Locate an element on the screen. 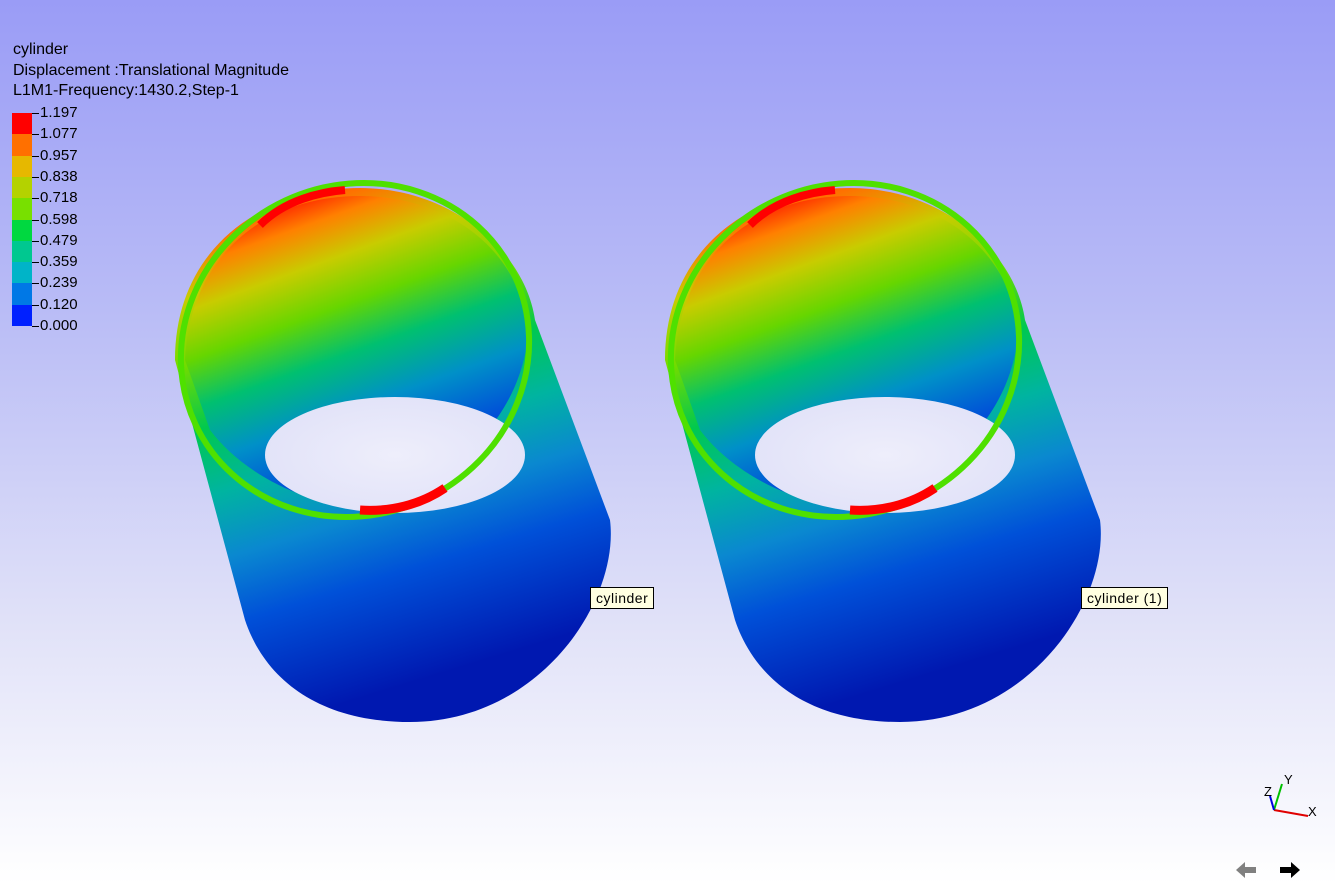  legend-value: 0.120 is located at coordinates (59, 304).